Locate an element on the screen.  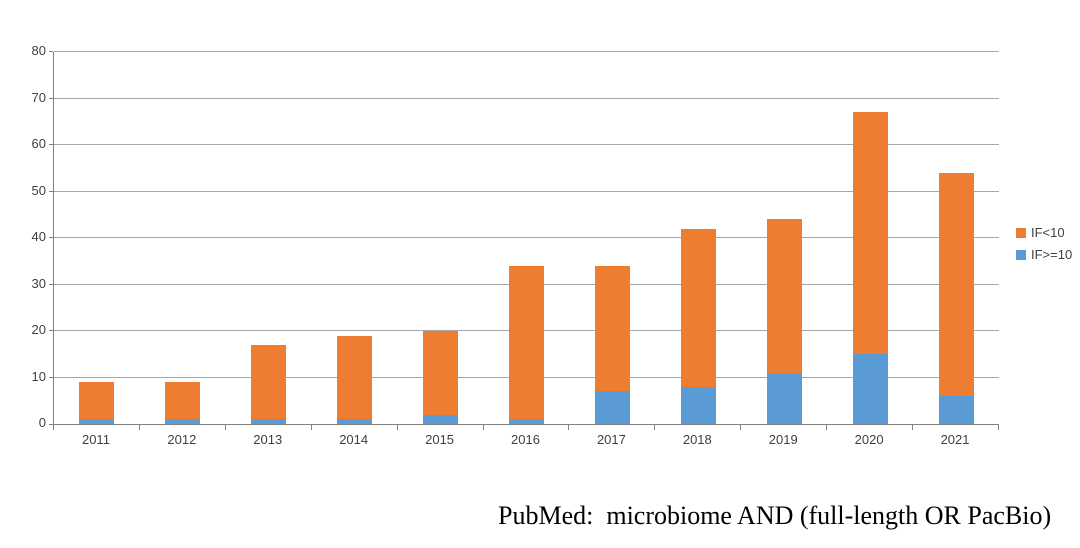
x-tick-label: 2021 is located at coordinates (955, 439).